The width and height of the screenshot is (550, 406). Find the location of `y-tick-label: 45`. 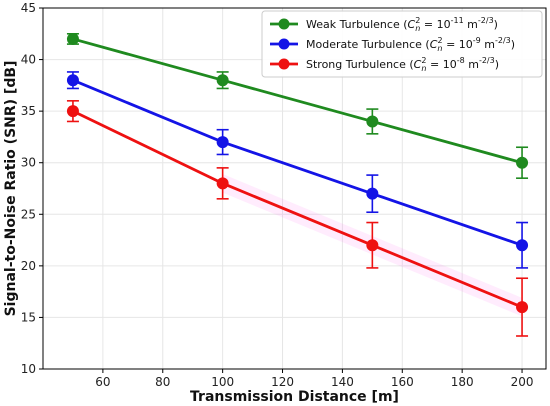

y-tick-label: 45 is located at coordinates (28, 8).